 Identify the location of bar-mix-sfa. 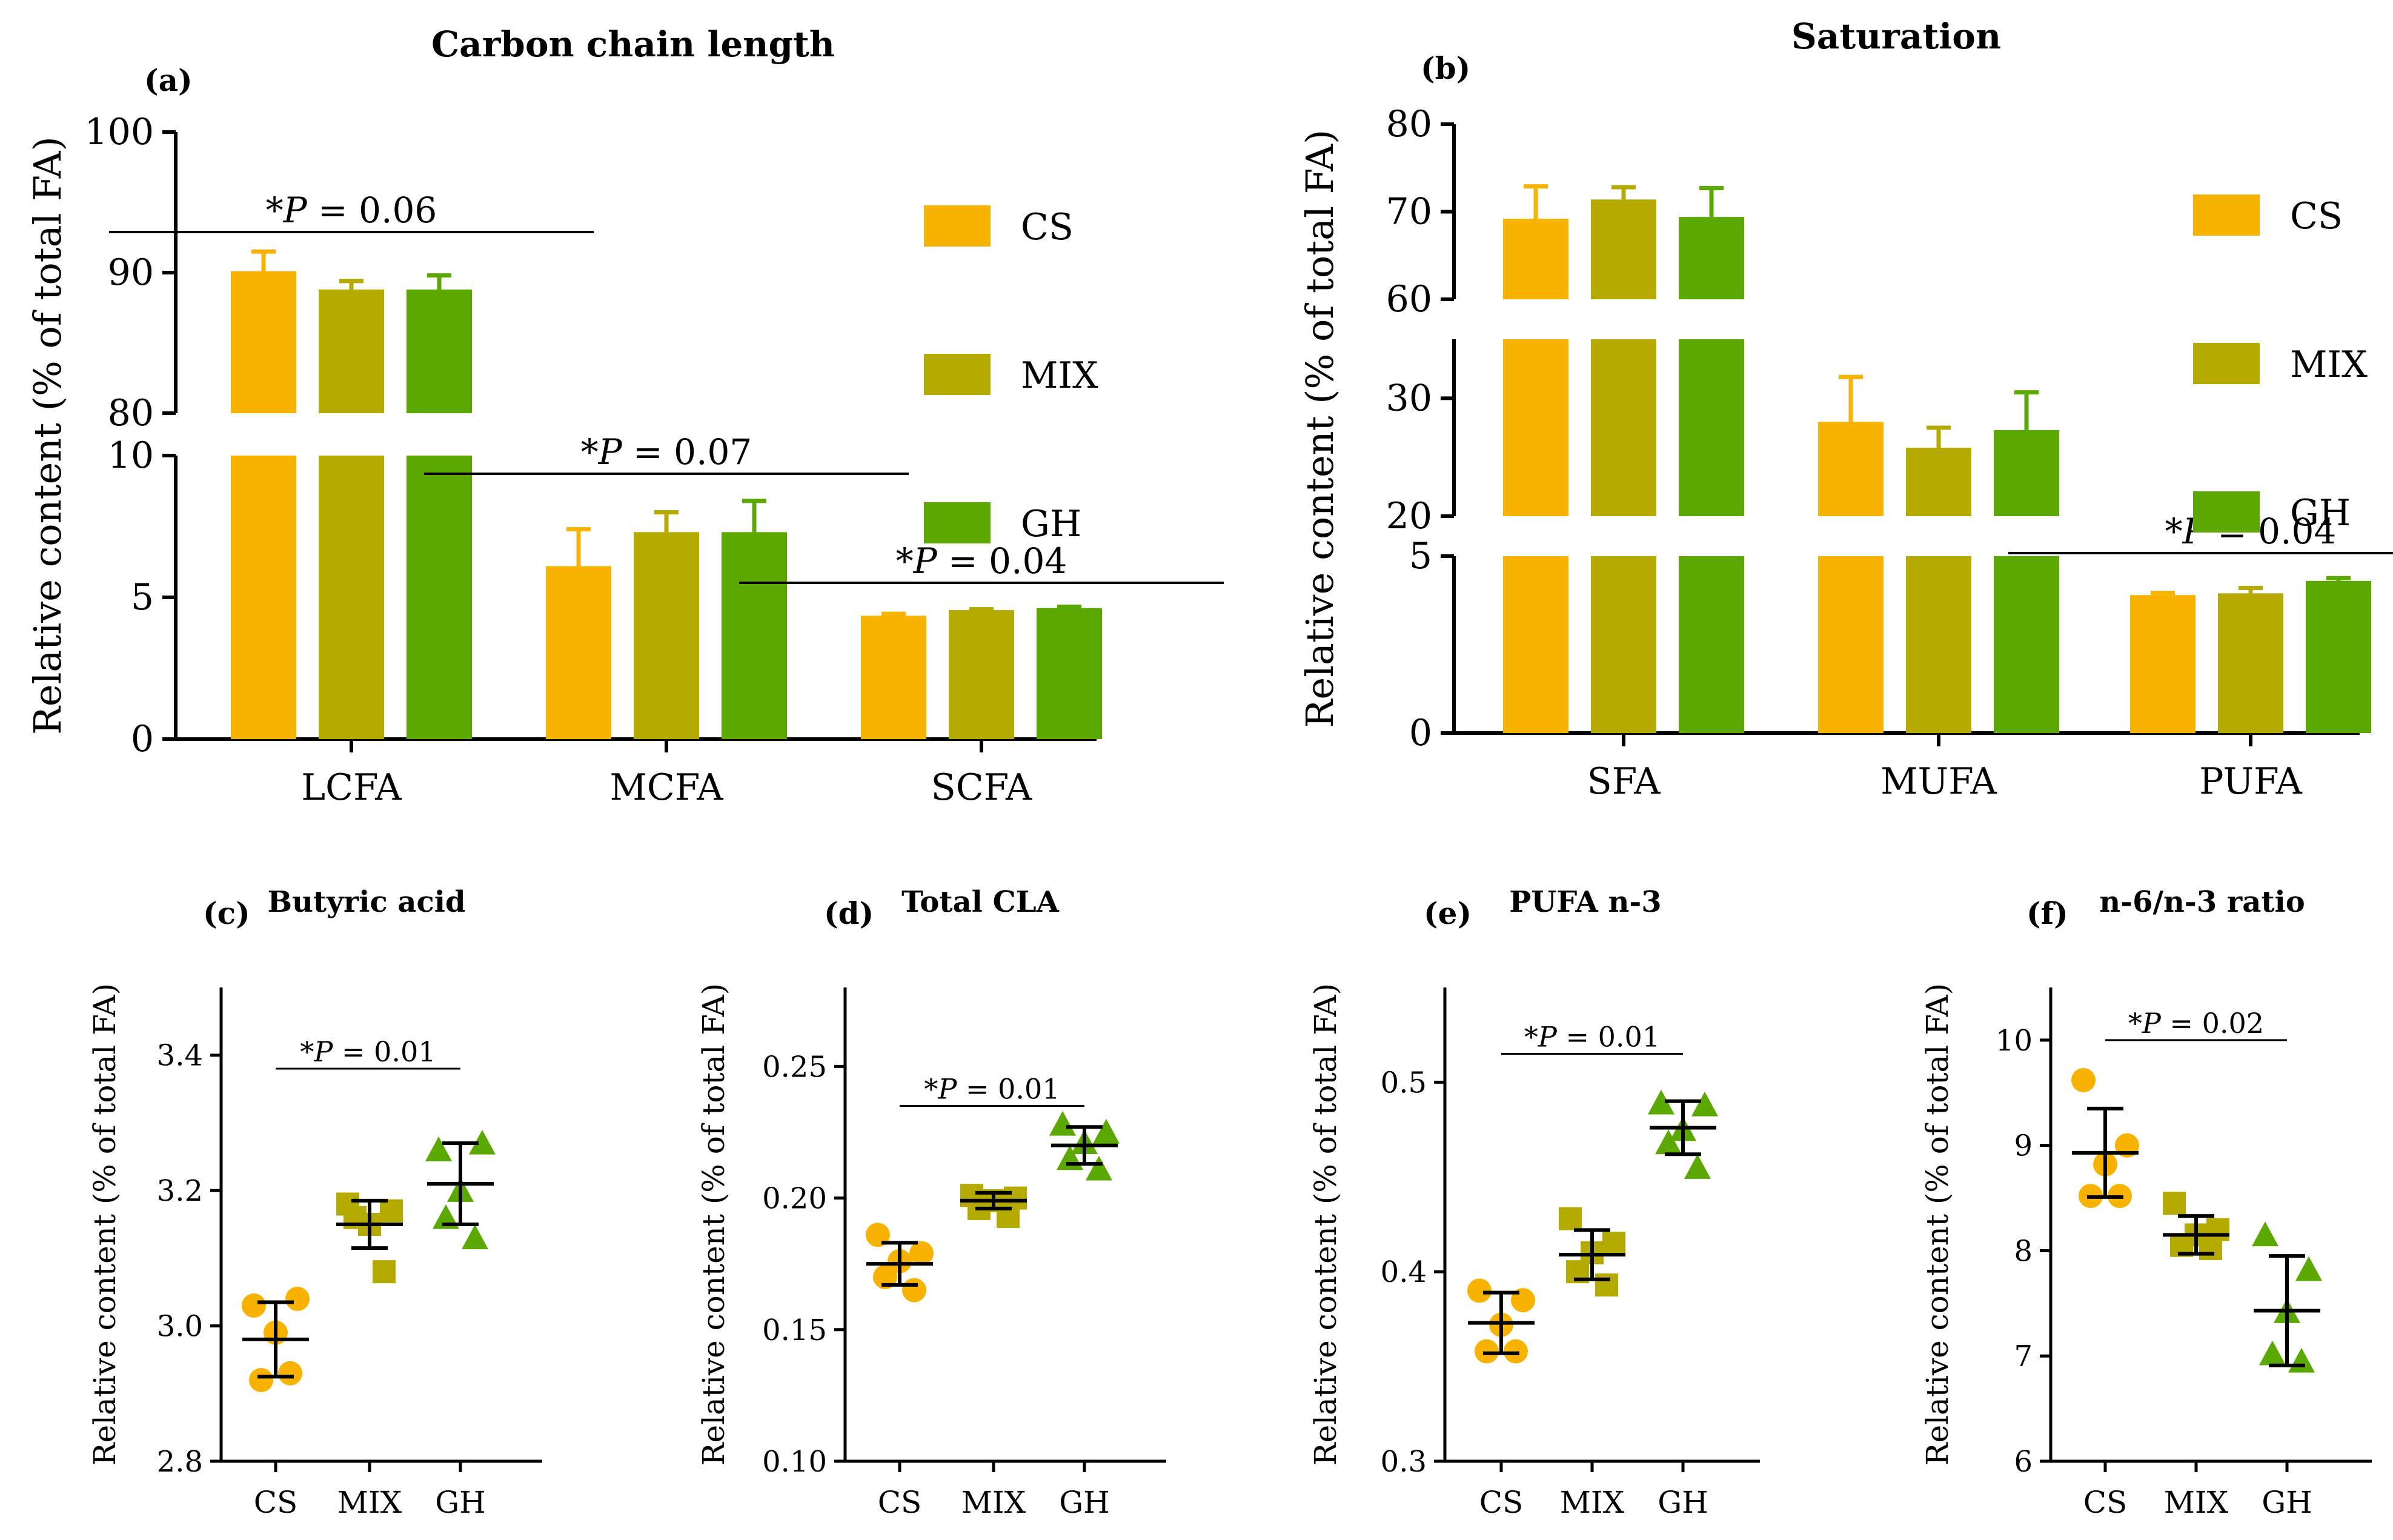
(1624, 249).